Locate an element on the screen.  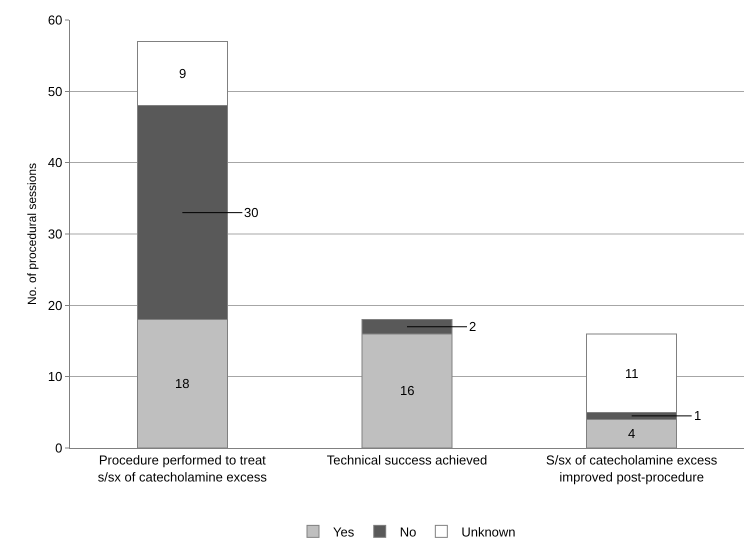
data-label: 1 is located at coordinates (698, 415).